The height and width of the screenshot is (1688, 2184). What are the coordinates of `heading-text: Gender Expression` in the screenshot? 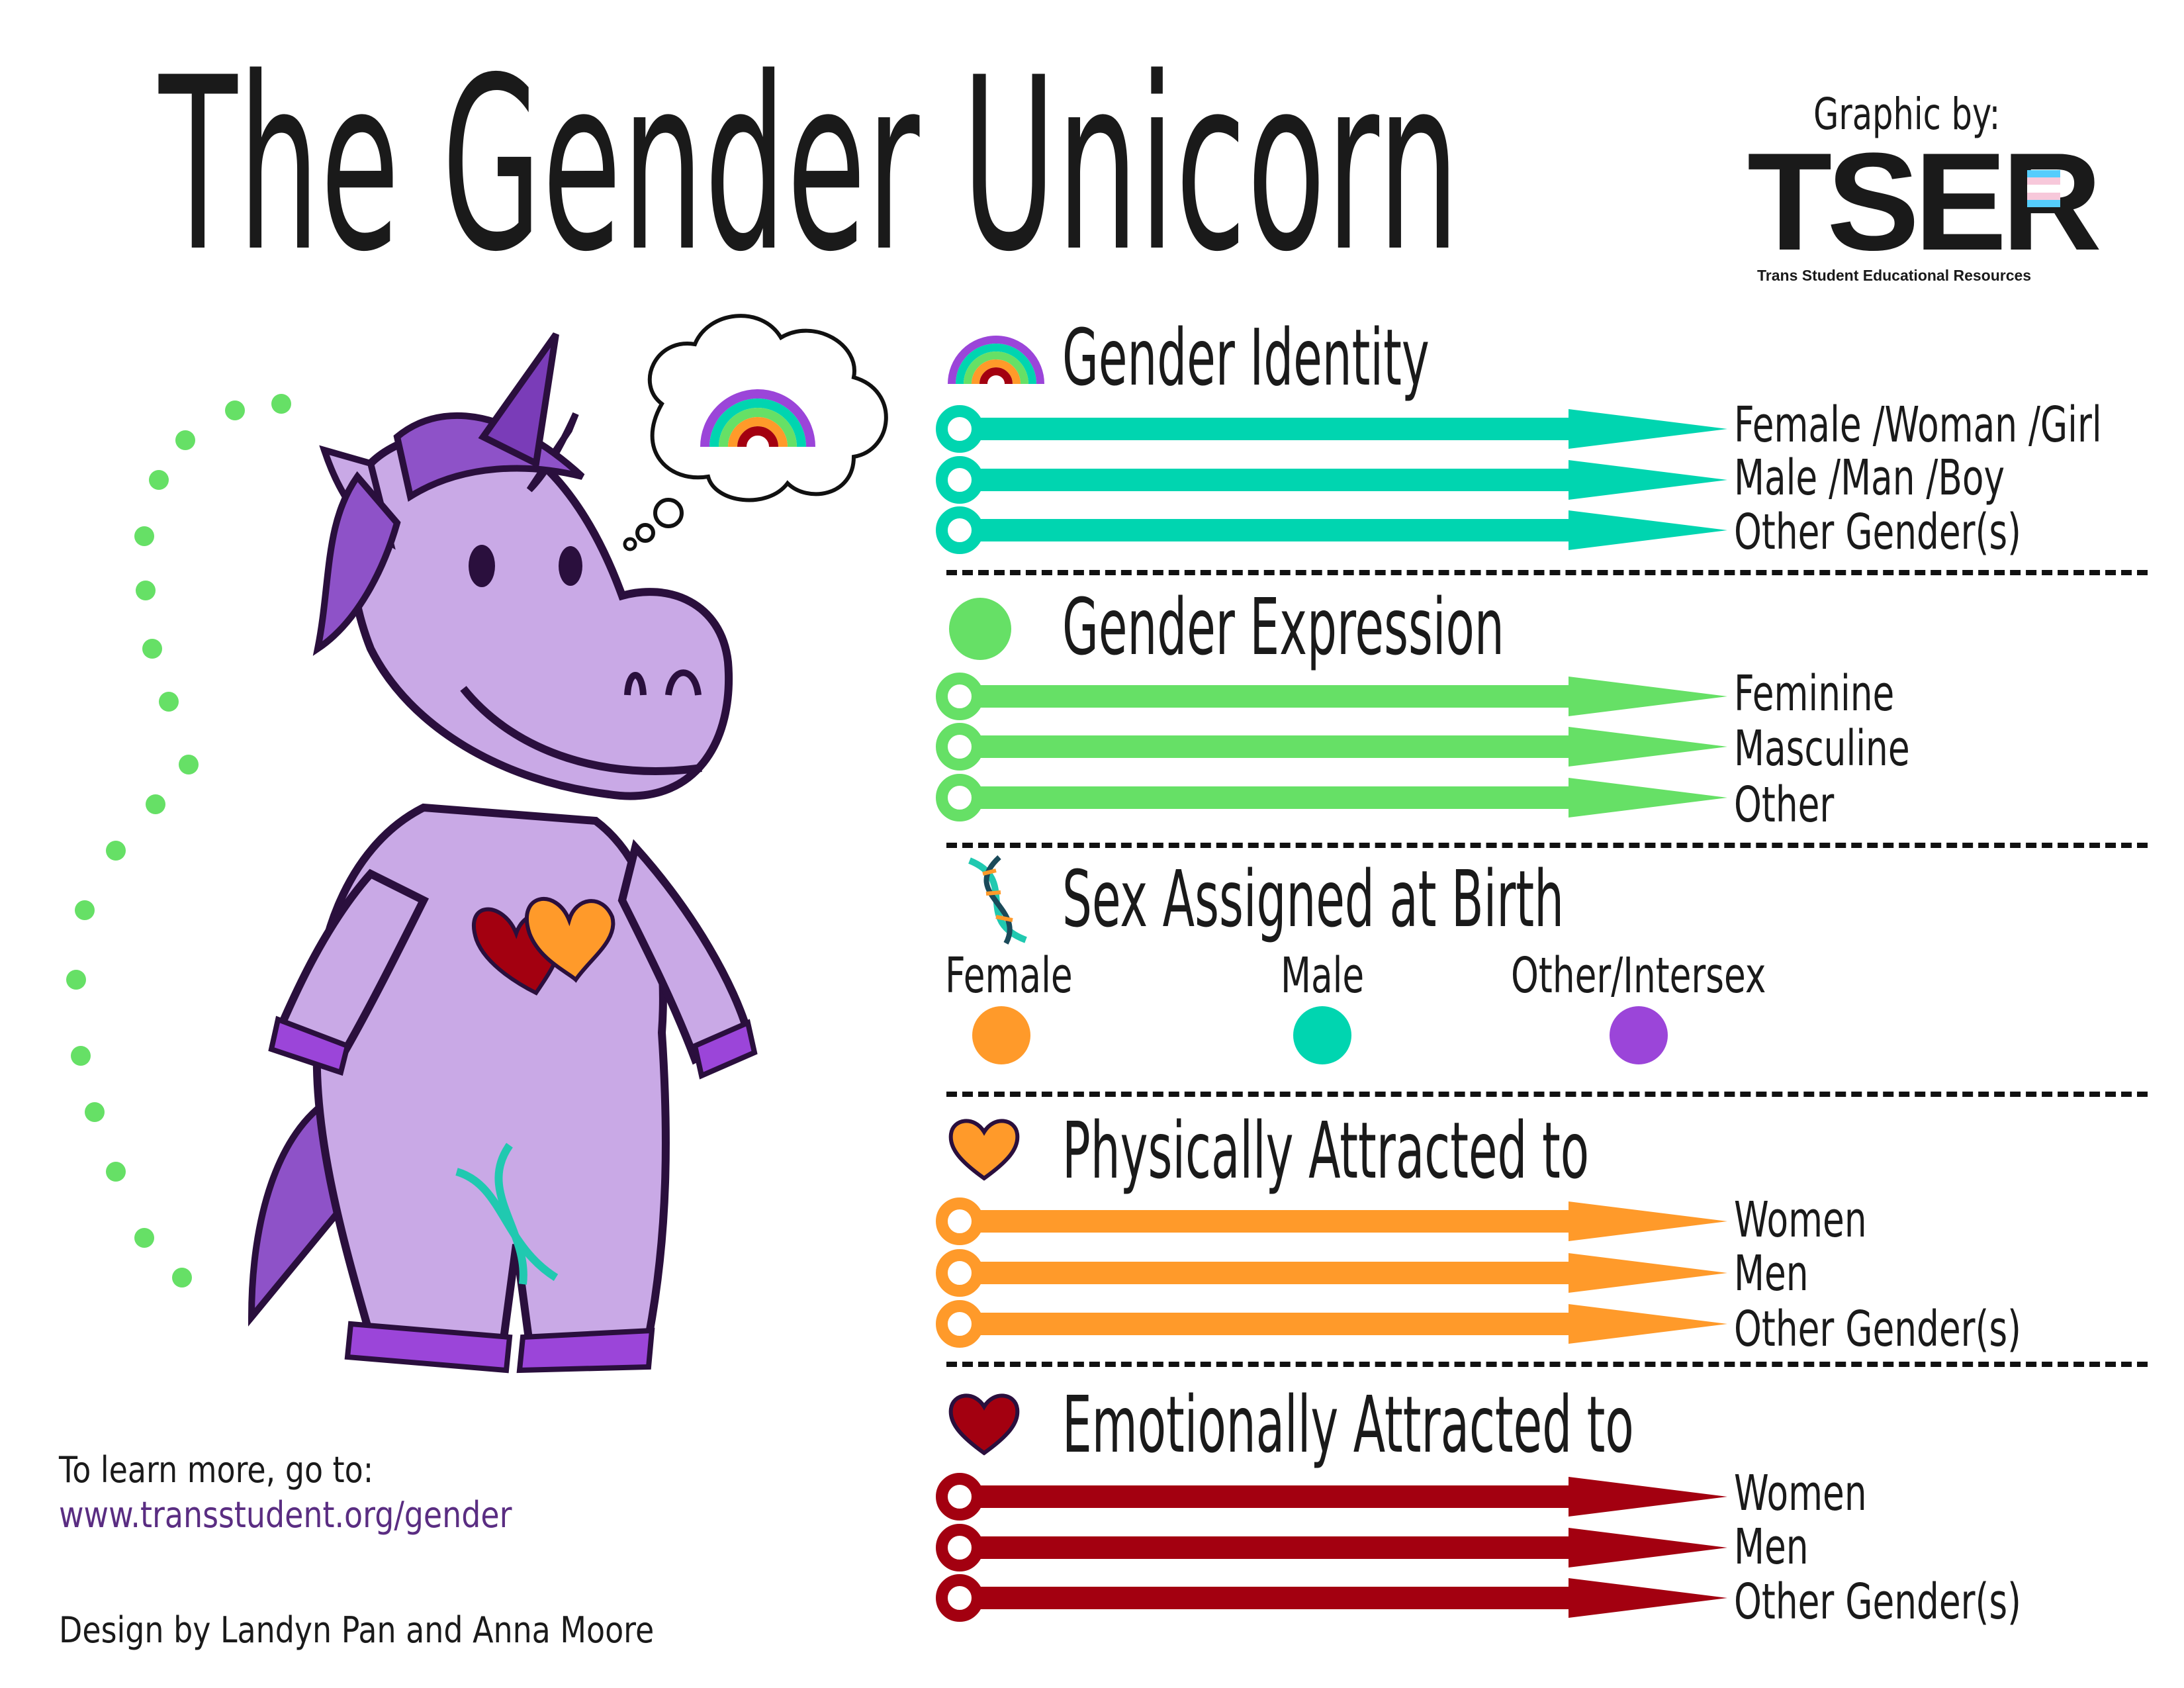 It's located at (1283, 627).